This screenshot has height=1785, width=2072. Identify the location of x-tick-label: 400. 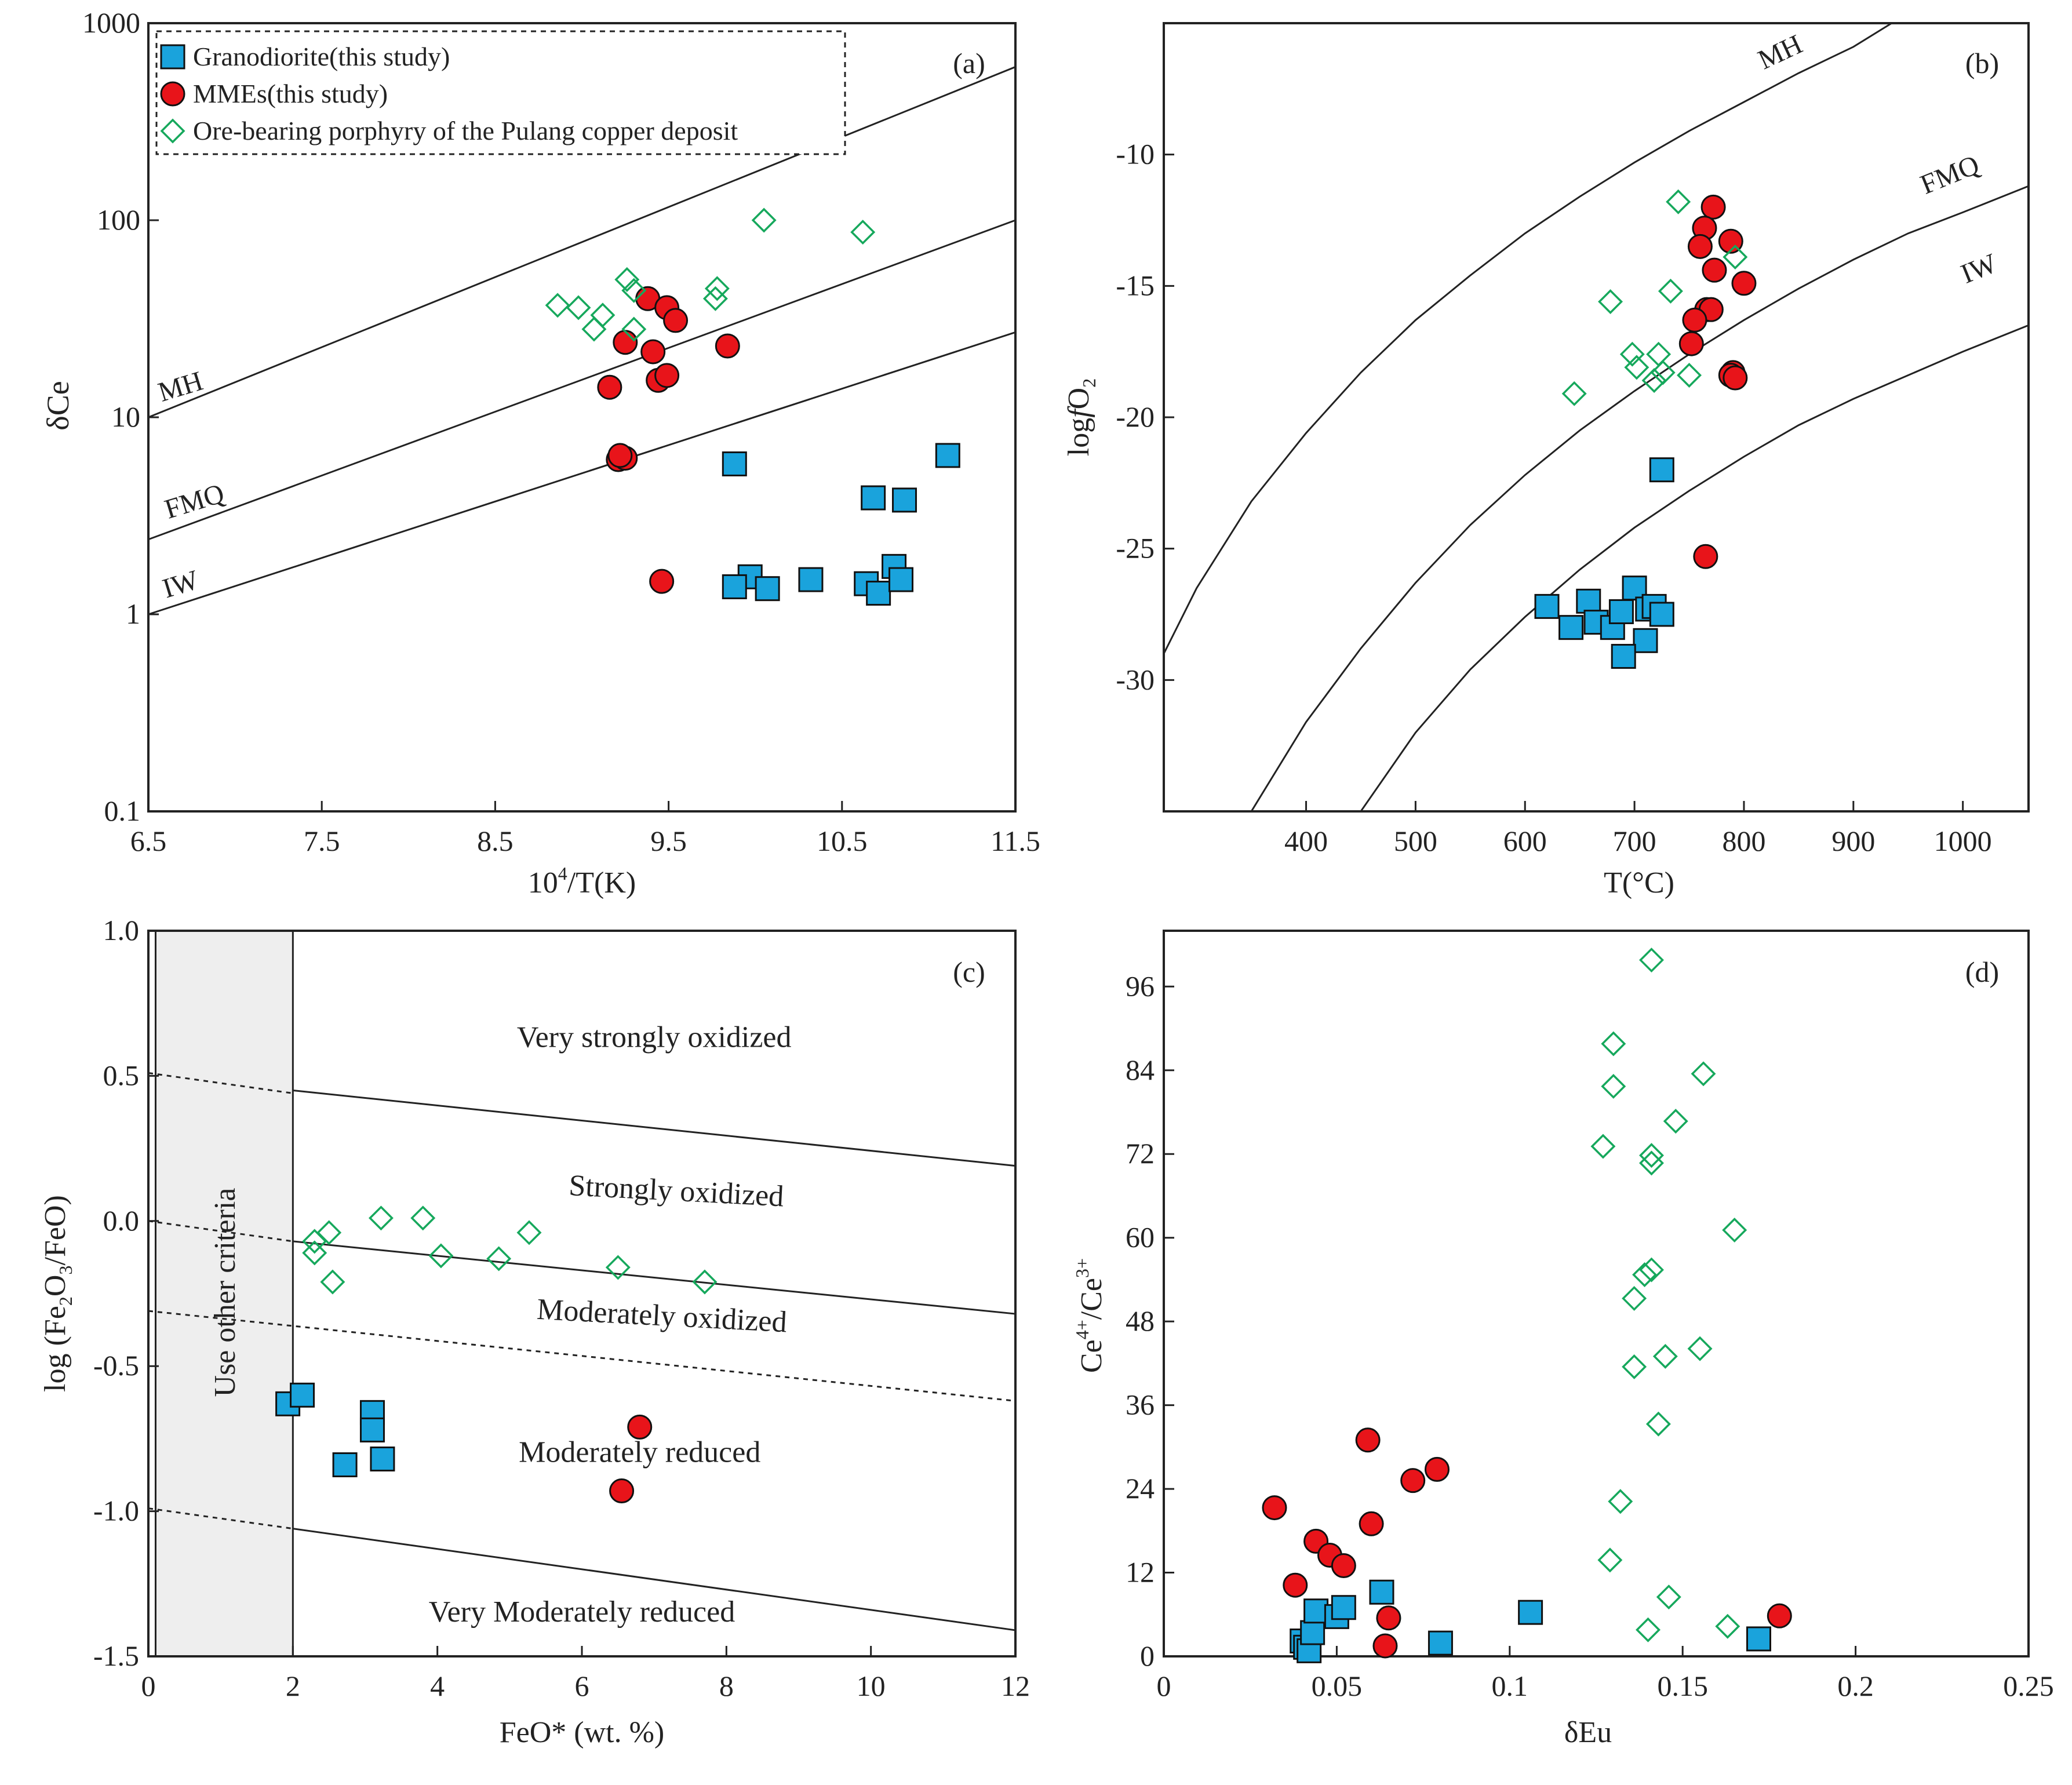
(1306, 841).